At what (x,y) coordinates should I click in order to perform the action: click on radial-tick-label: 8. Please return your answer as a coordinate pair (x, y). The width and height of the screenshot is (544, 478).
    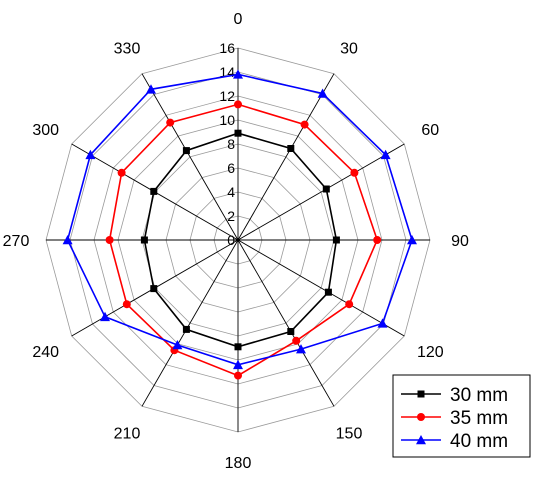
    Looking at the image, I should click on (231, 144).